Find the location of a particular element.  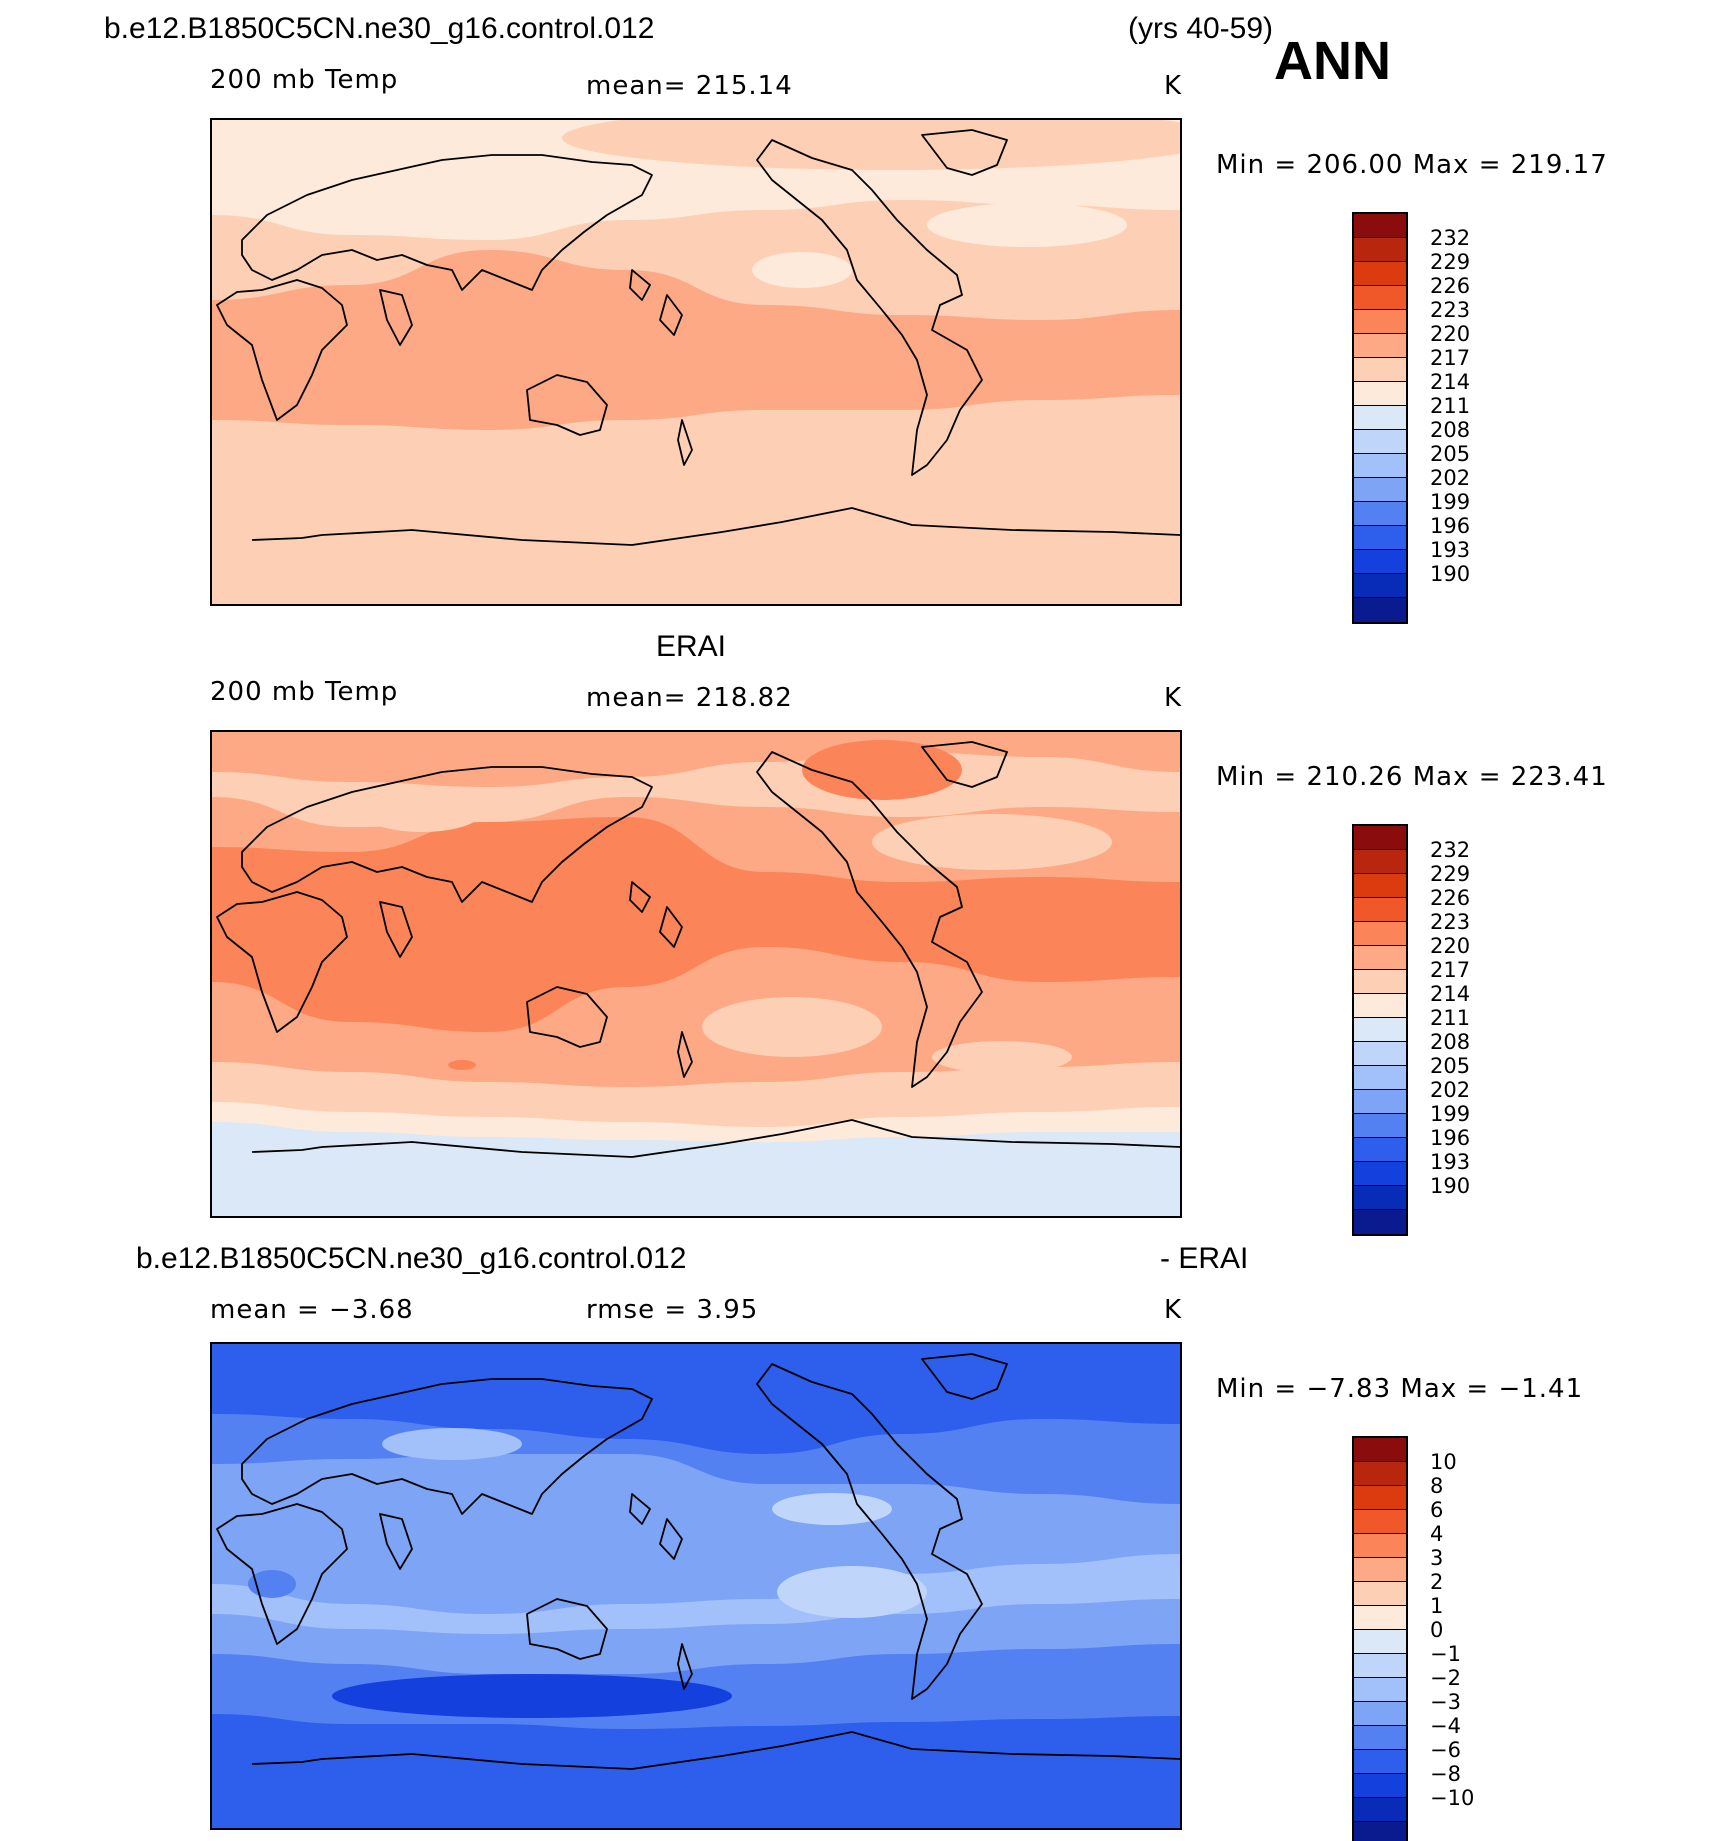

panel2-variable: 200 mb Temp is located at coordinates (304, 692).